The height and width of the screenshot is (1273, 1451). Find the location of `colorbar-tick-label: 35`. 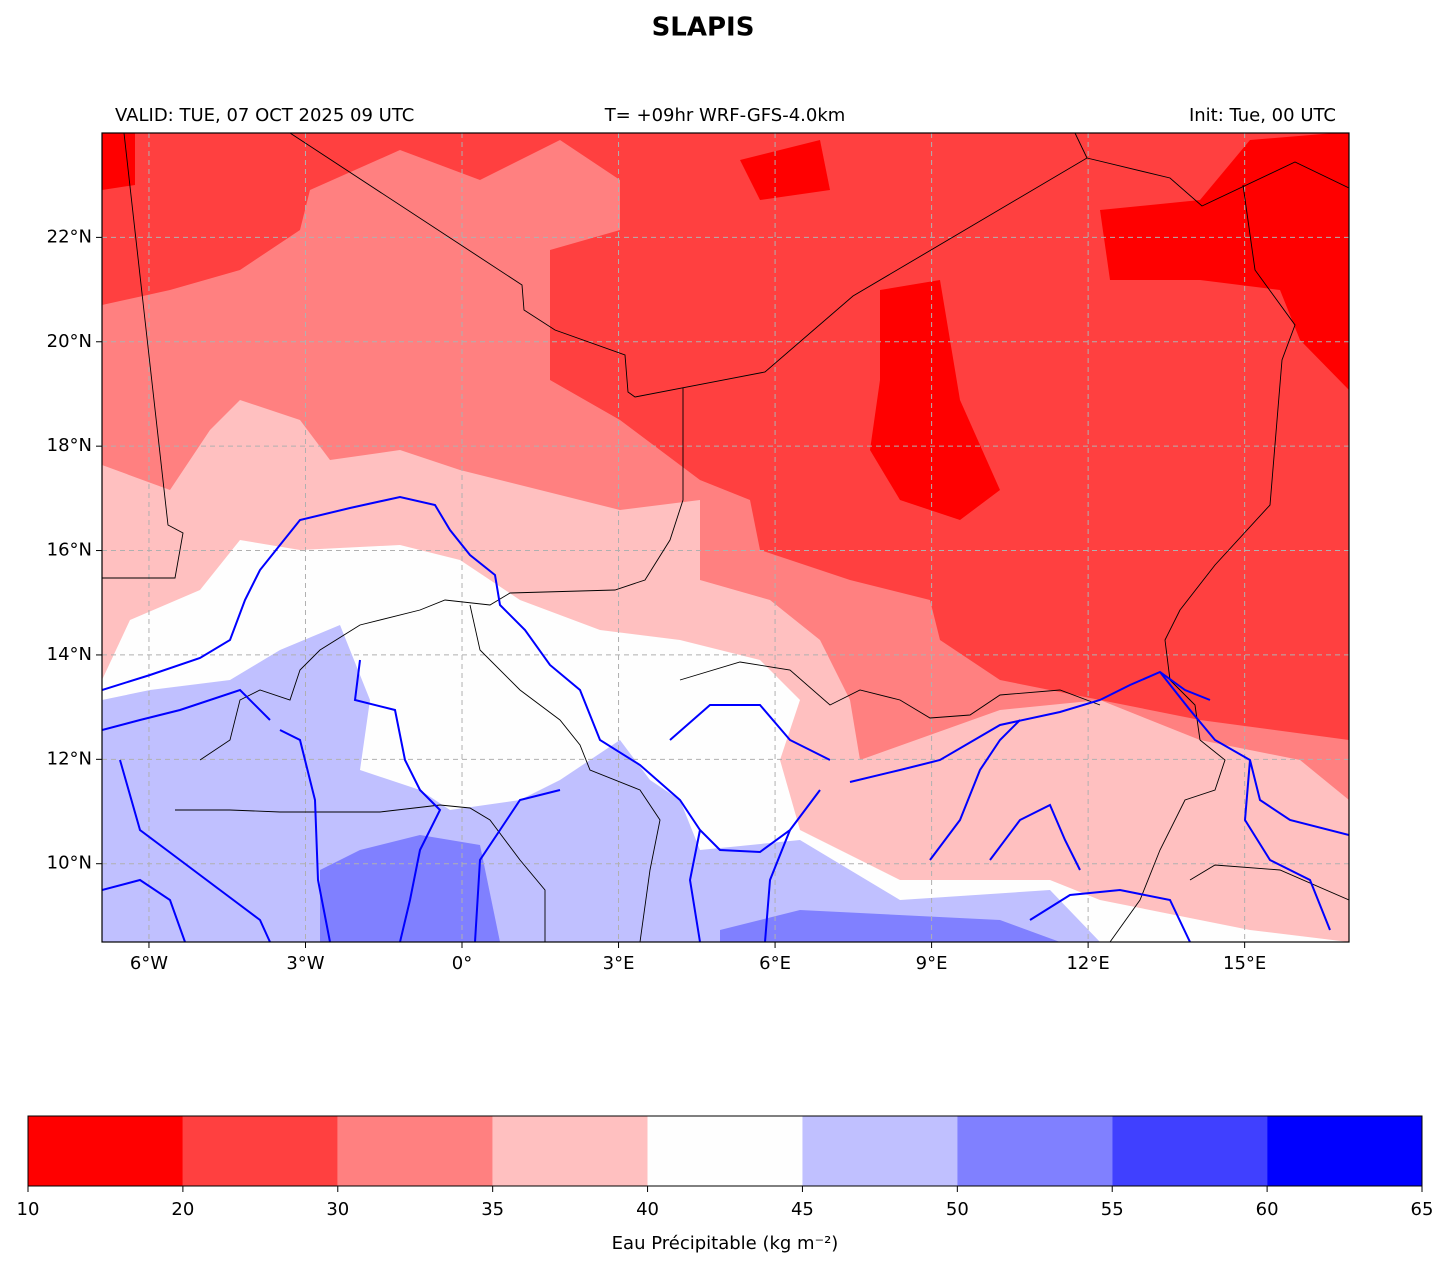

colorbar-tick-label: 35 is located at coordinates (492, 1209).